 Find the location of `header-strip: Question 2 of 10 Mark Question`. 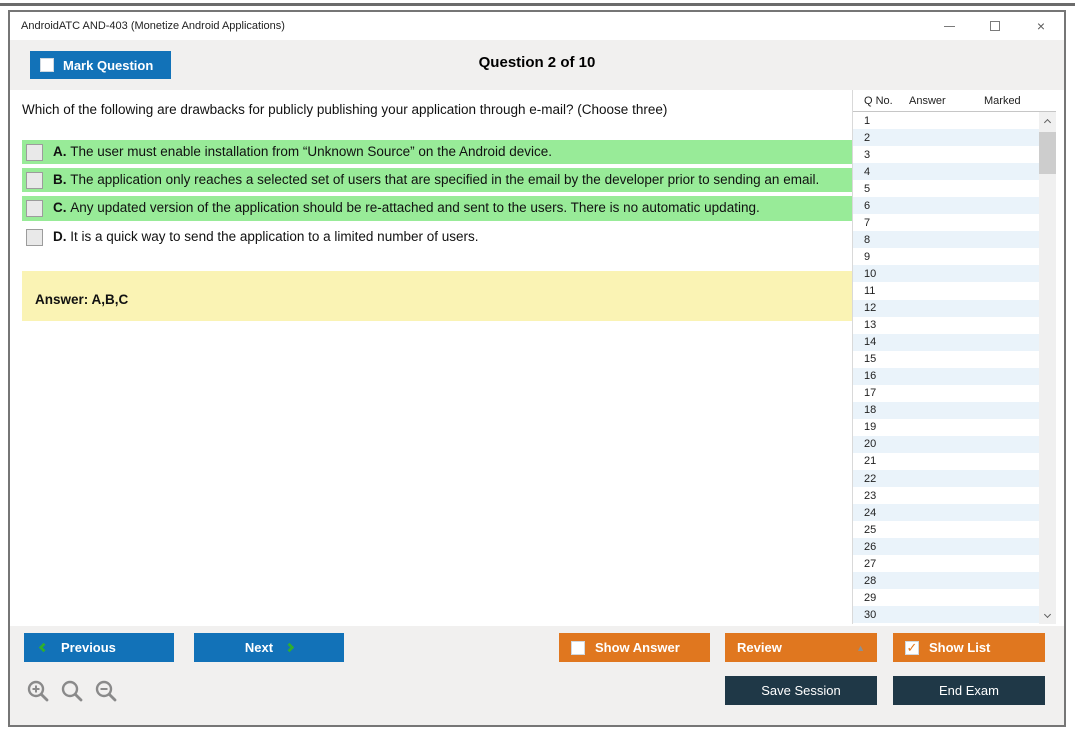

header-strip: Question 2 of 10 Mark Question is located at coordinates (537, 65).